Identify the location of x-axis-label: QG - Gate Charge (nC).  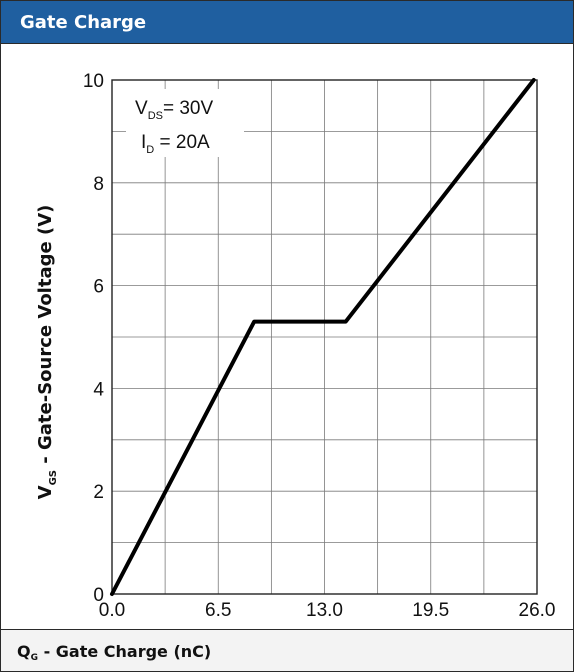
(114, 652).